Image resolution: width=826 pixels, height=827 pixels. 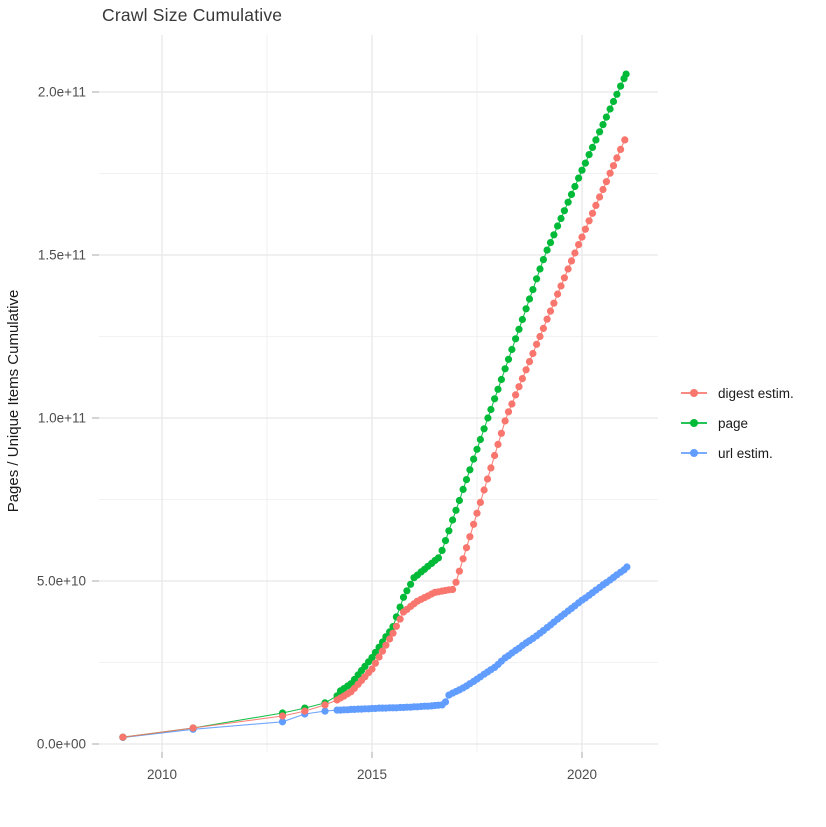 What do you see at coordinates (62, 418) in the screenshot?
I see `y-tick-label: 1.0e+11` at bounding box center [62, 418].